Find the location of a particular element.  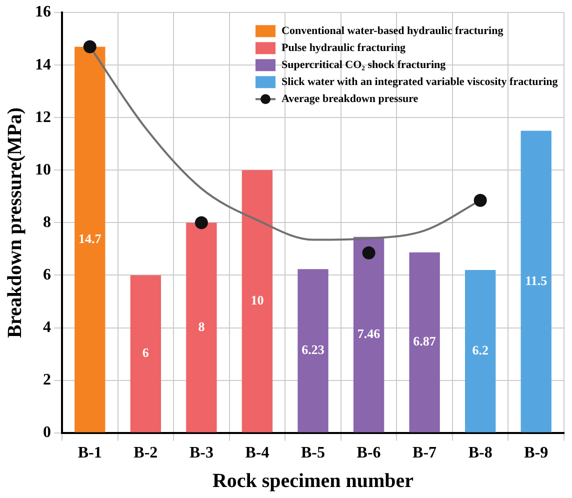

data-label: 8 is located at coordinates (202, 326).